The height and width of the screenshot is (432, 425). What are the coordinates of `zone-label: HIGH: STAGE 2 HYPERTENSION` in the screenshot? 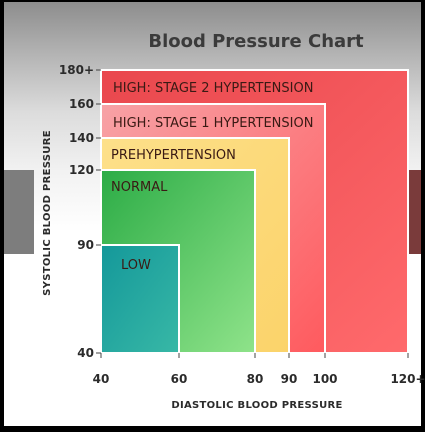 It's located at (213, 88).